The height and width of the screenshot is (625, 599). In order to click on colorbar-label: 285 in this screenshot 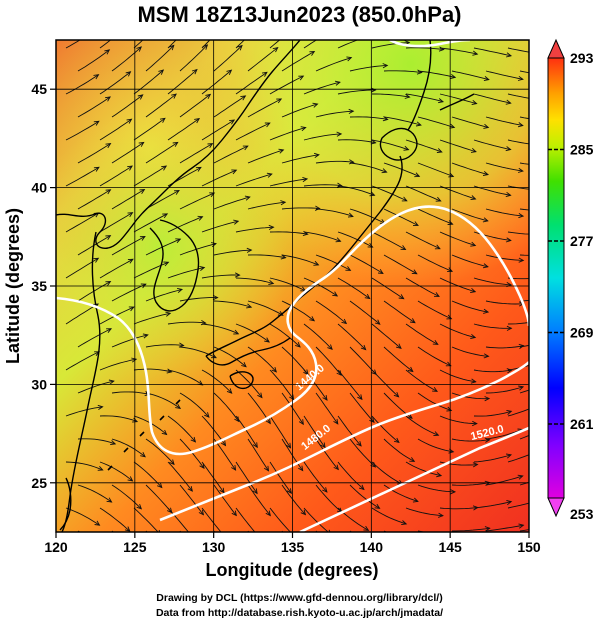, I will do `click(582, 150)`.